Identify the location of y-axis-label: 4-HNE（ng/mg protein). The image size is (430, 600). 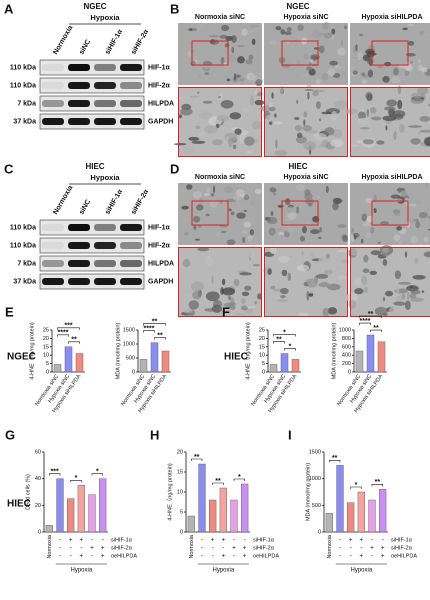
(169, 492).